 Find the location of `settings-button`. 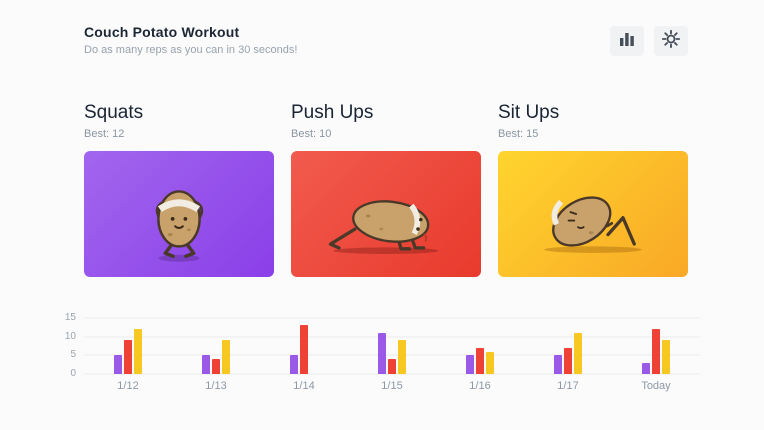

settings-button is located at coordinates (671, 41).